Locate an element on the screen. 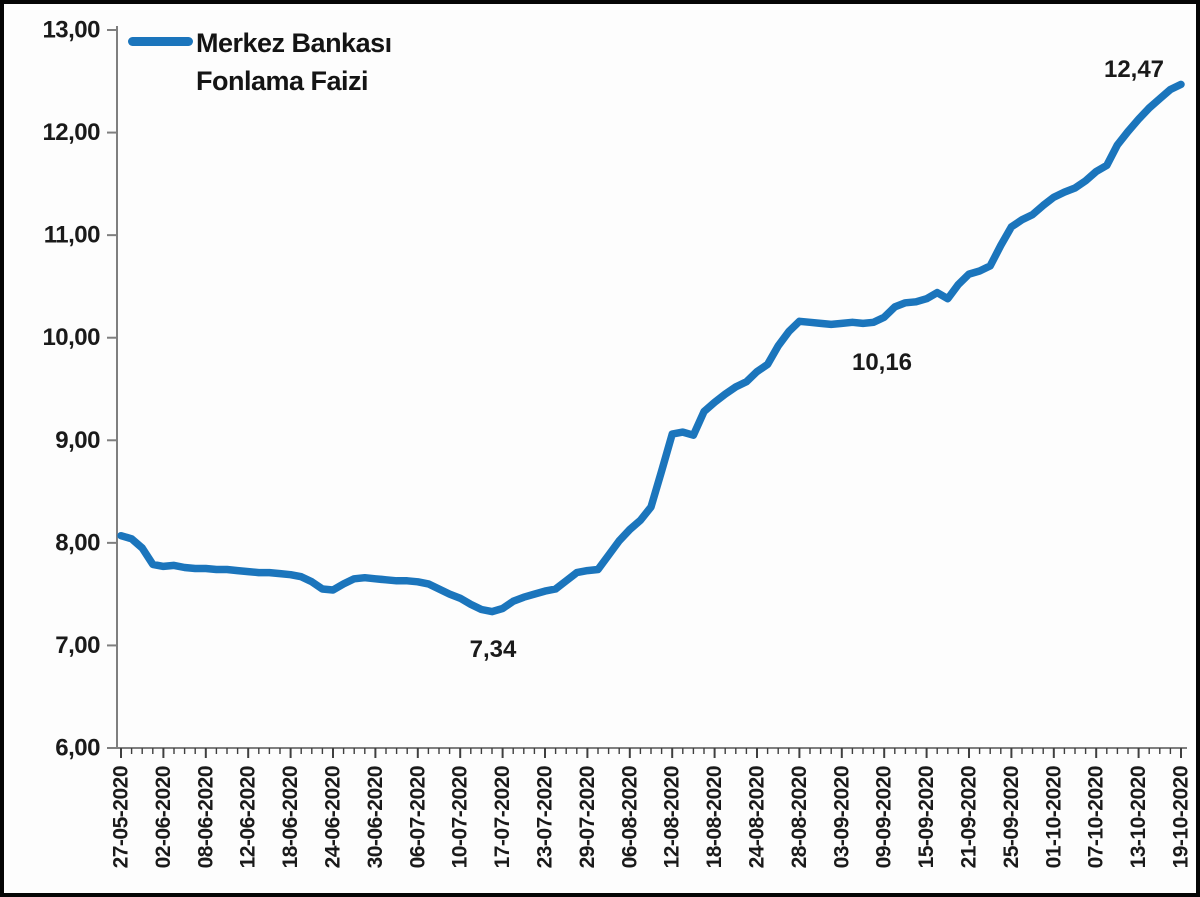  x-axis-label: 15-09-2020 is located at coordinates (926, 817).